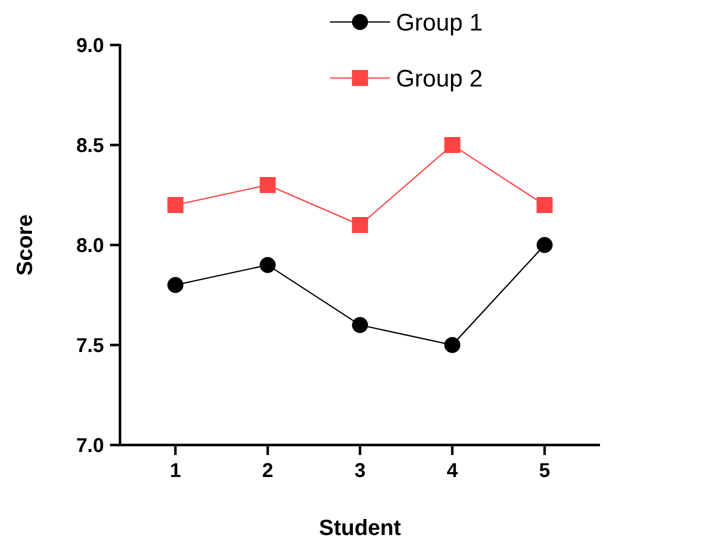  What do you see at coordinates (439, 22) in the screenshot?
I see `legend-label: Group 1` at bounding box center [439, 22].